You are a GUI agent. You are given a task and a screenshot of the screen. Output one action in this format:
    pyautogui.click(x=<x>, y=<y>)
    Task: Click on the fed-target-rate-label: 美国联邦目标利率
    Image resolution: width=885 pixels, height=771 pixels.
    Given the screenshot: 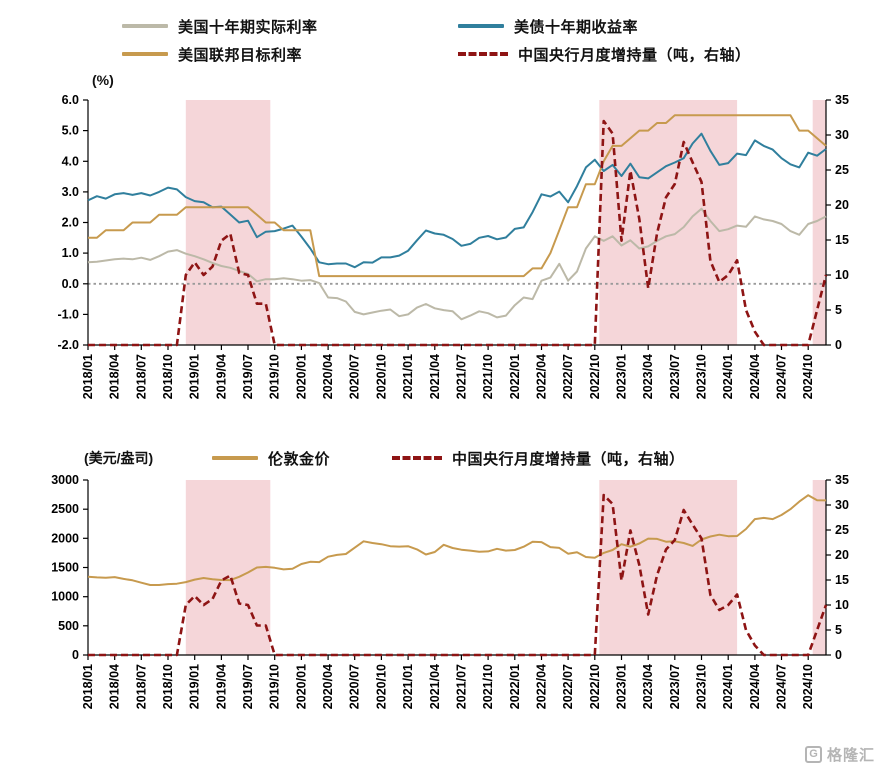 What is the action you would take?
    pyautogui.click(x=240, y=55)
    